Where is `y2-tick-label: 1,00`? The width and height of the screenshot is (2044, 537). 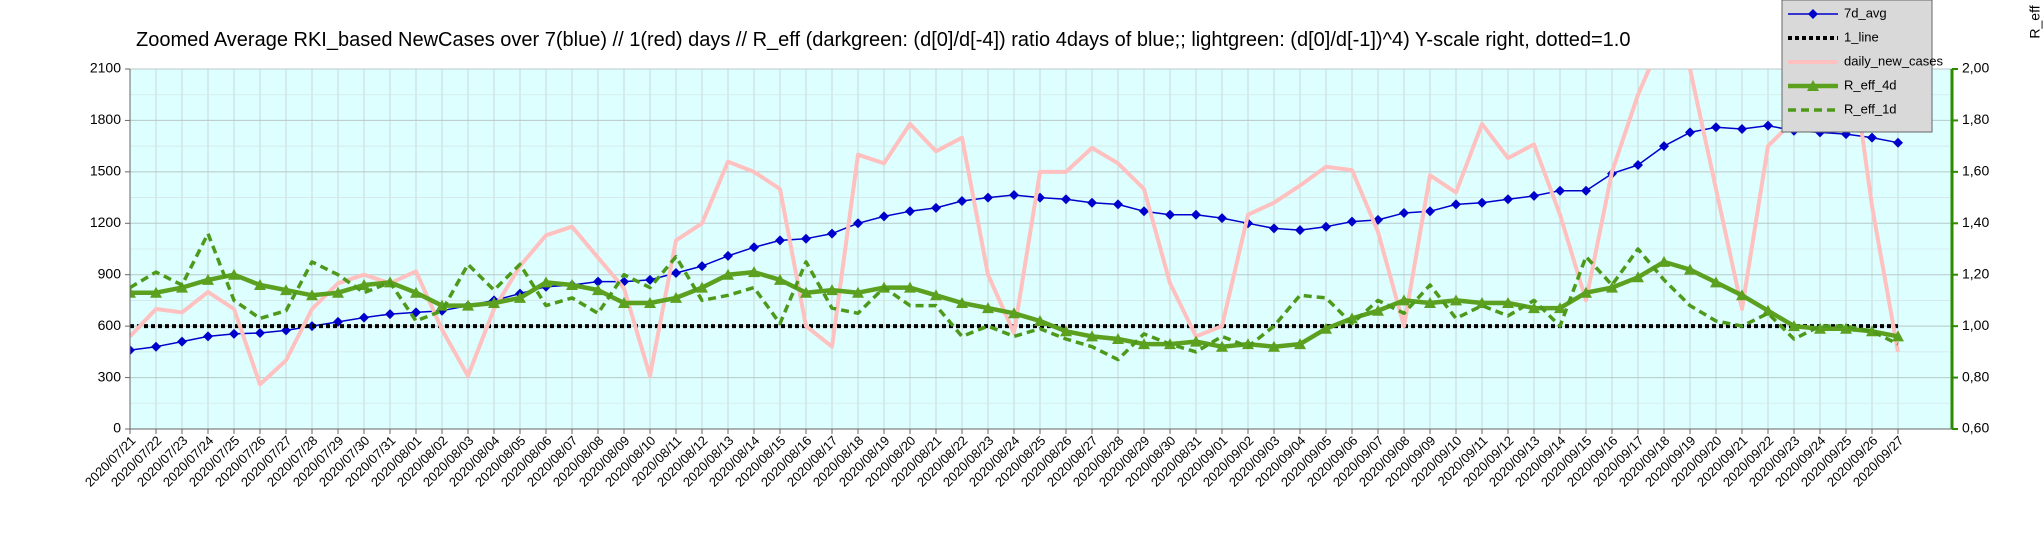
y2-tick-label: 1,00 is located at coordinates (1975, 325).